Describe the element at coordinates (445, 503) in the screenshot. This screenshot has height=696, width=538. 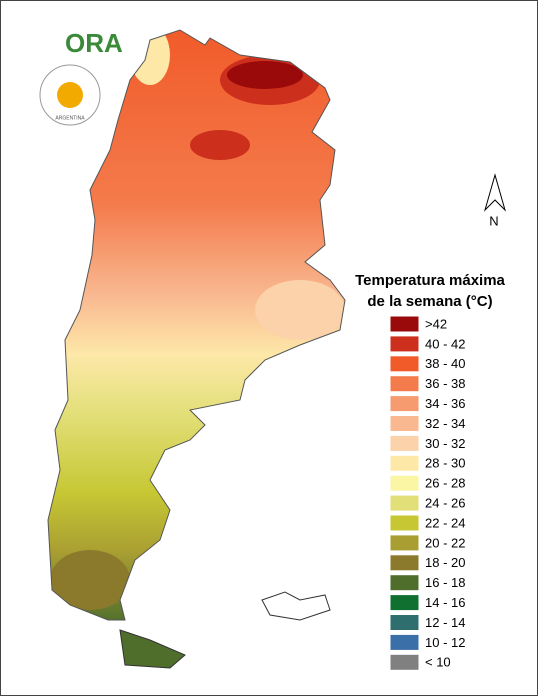
I see `legend-label: 24 - 26` at that location.